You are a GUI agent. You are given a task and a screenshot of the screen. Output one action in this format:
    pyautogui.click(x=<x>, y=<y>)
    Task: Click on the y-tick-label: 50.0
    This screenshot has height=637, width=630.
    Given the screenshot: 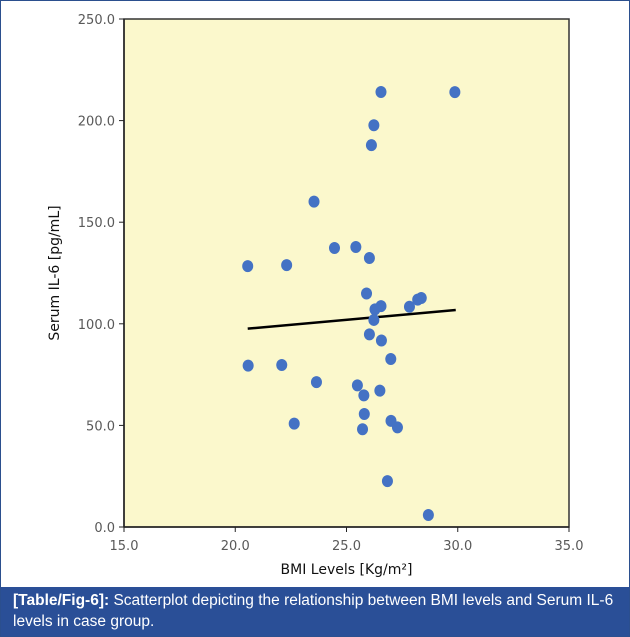 What is the action you would take?
    pyautogui.click(x=100, y=426)
    